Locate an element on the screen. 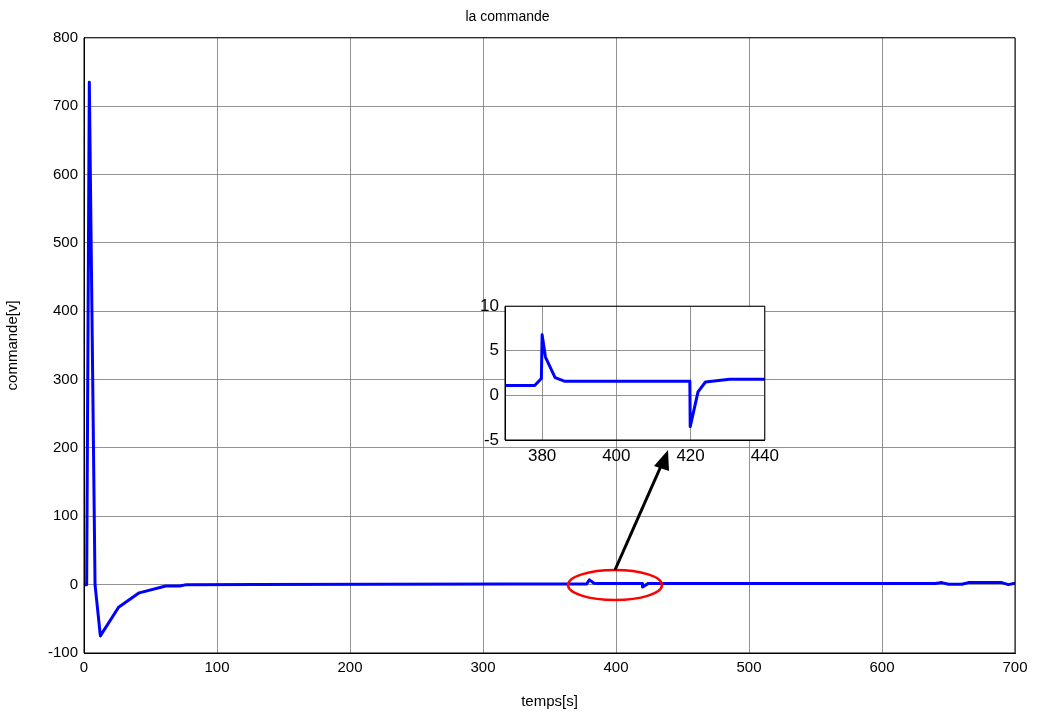  x-tick-label: 0 is located at coordinates (84, 667).